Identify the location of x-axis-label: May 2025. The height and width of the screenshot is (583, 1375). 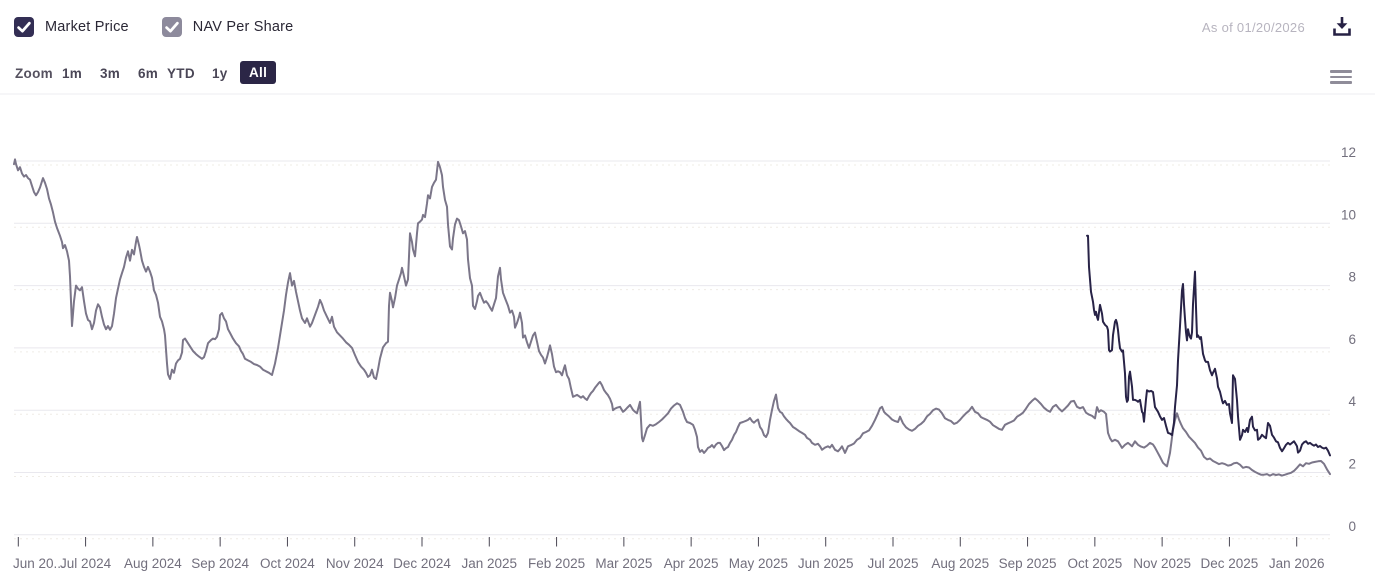
(758, 563).